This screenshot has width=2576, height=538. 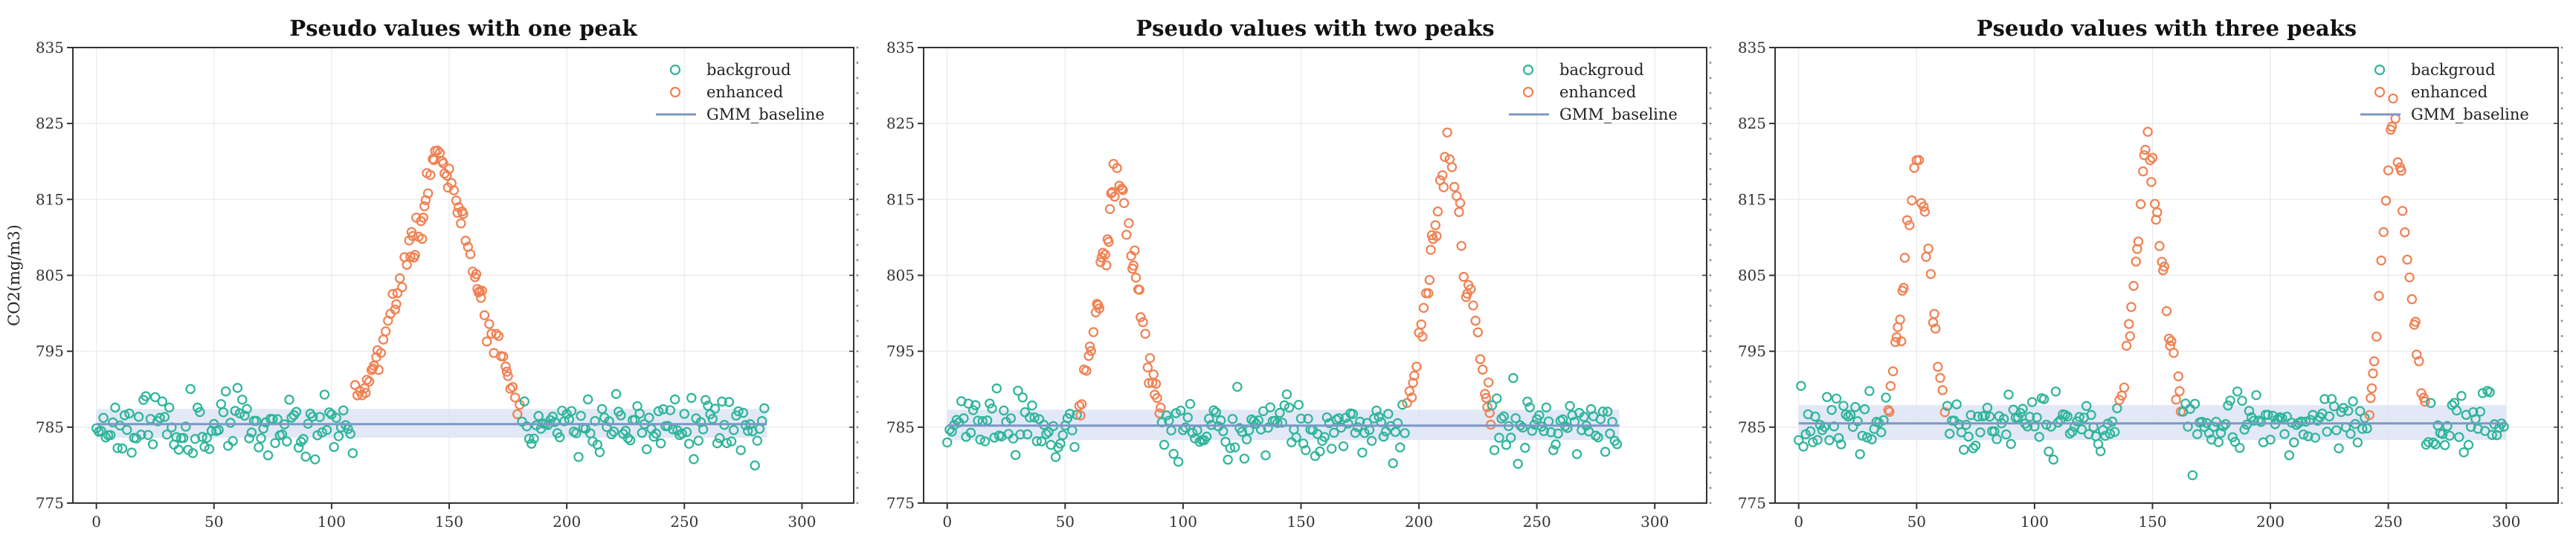 I want to click on x-tick-label: 0, so click(x=1798, y=522).